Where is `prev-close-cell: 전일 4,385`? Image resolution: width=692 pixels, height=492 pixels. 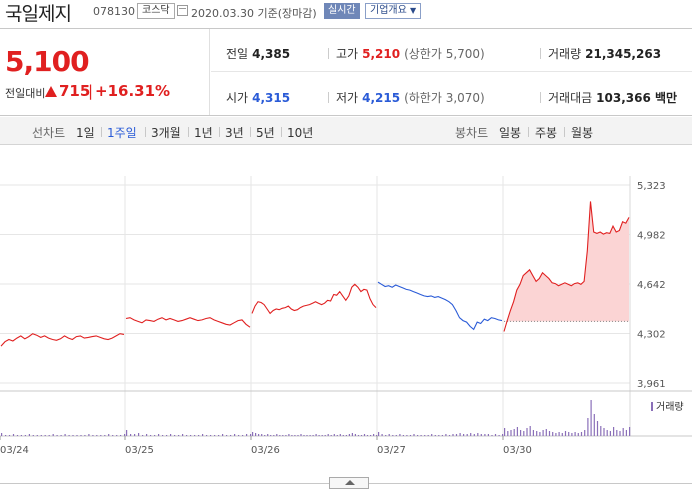
prev-close-cell: 전일 4,385 is located at coordinates (258, 53).